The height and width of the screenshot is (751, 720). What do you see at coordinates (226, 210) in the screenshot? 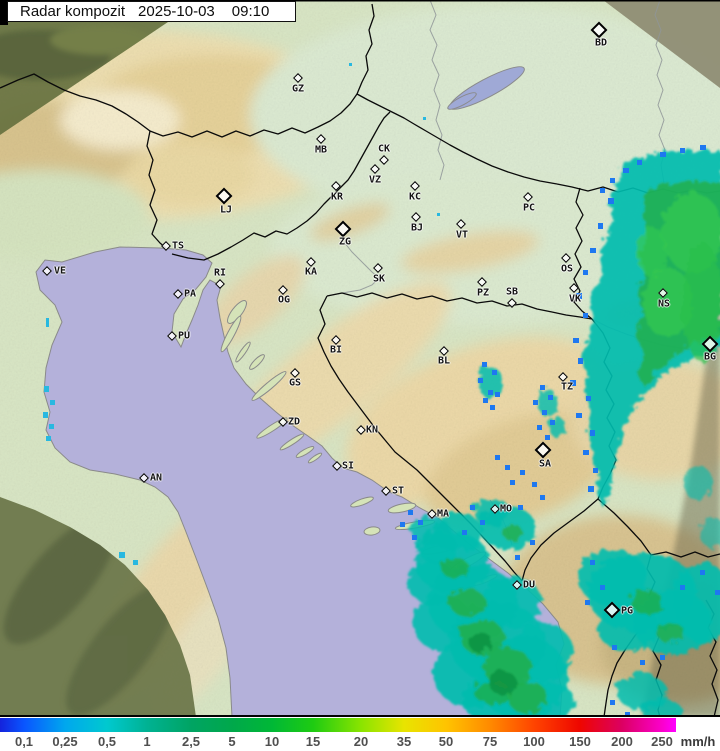
I see `station-lj-label: LJ` at bounding box center [226, 210].